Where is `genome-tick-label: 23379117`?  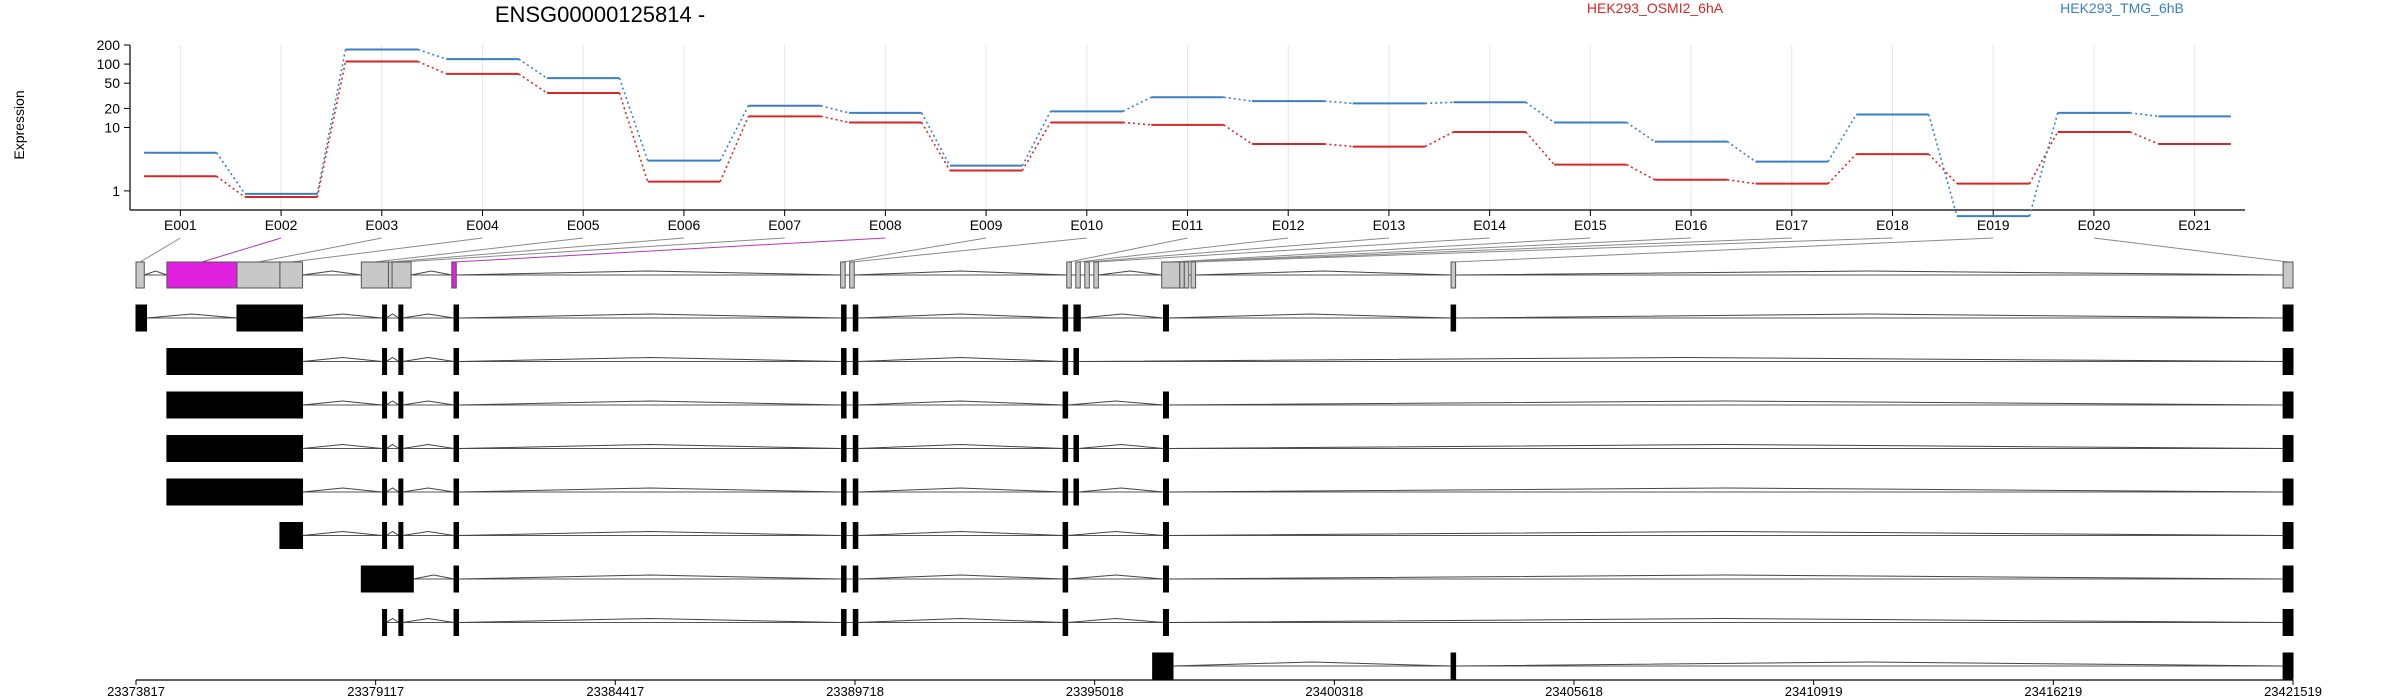
genome-tick-label: 23379117 is located at coordinates (375, 691).